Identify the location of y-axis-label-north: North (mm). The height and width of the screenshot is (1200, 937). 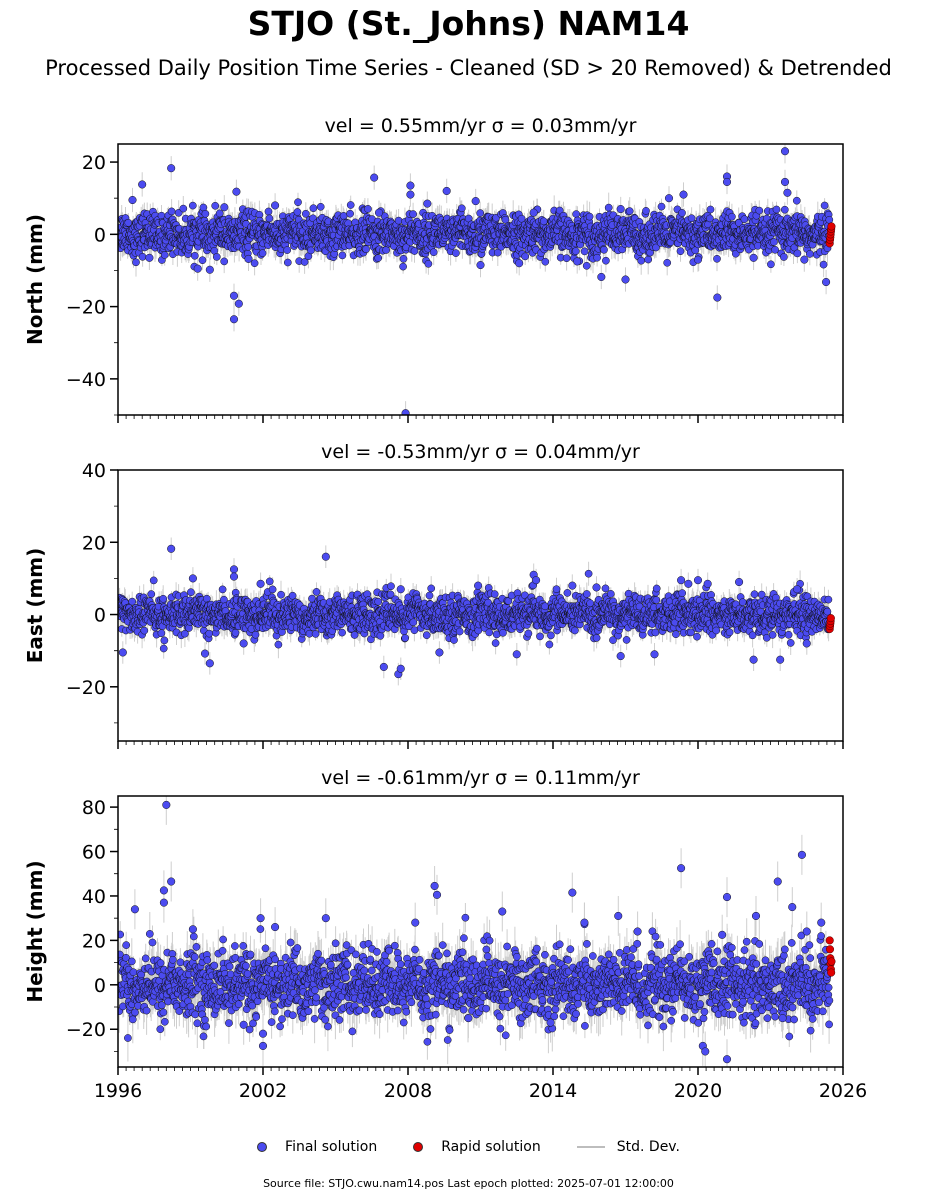
(35, 279).